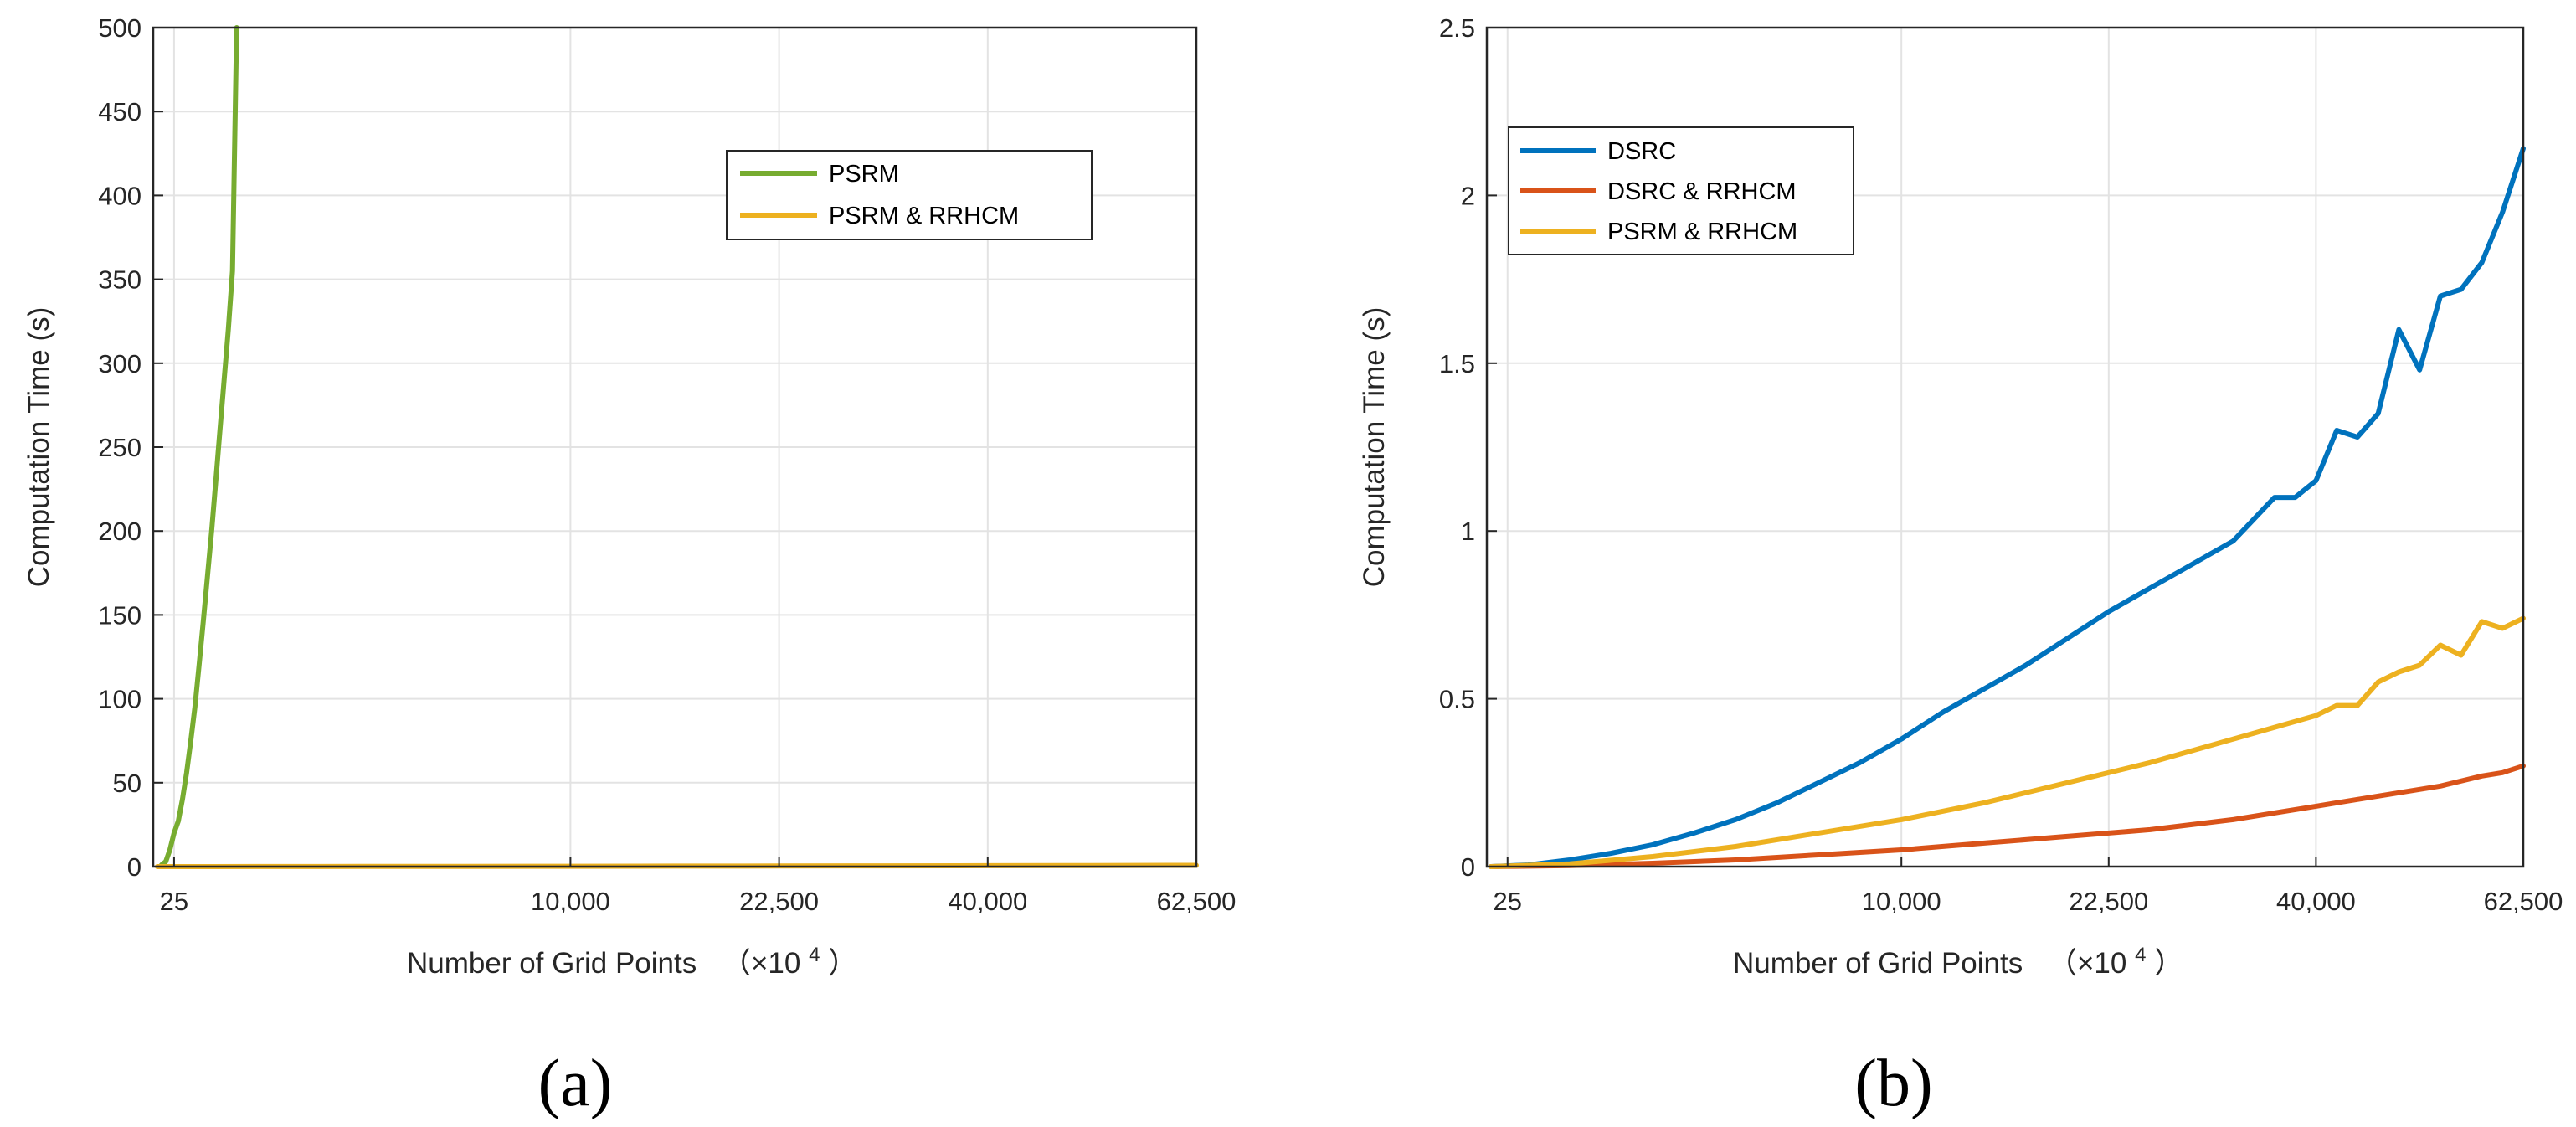 The height and width of the screenshot is (1127, 2576). Describe the element at coordinates (1641, 151) in the screenshot. I see `chart-b-legend-label-dsrc: DSRC` at that location.